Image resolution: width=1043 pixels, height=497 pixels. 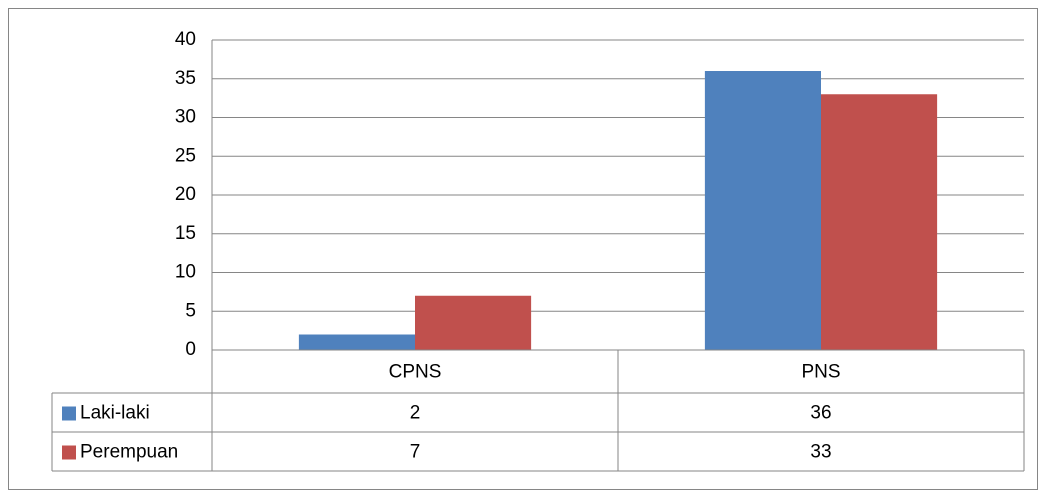 What do you see at coordinates (115, 413) in the screenshot?
I see `legend-label: Laki-laki` at bounding box center [115, 413].